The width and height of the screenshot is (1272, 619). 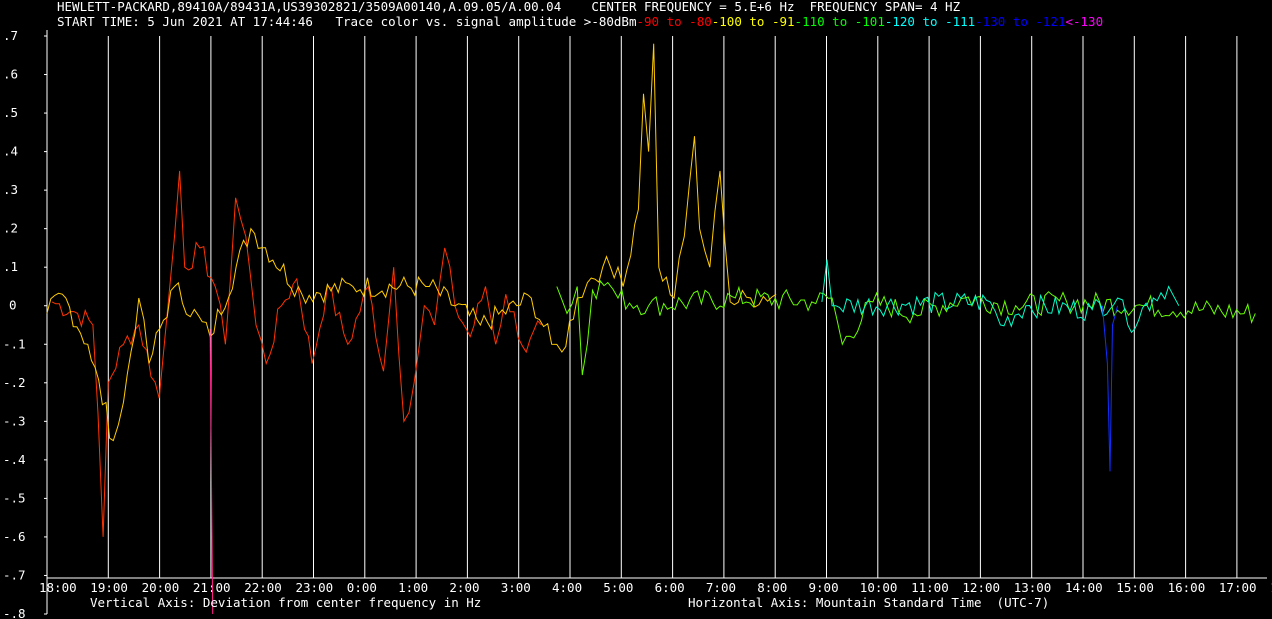 What do you see at coordinates (721, 587) in the screenshot?
I see `x-tick-label: 7:00` at bounding box center [721, 587].